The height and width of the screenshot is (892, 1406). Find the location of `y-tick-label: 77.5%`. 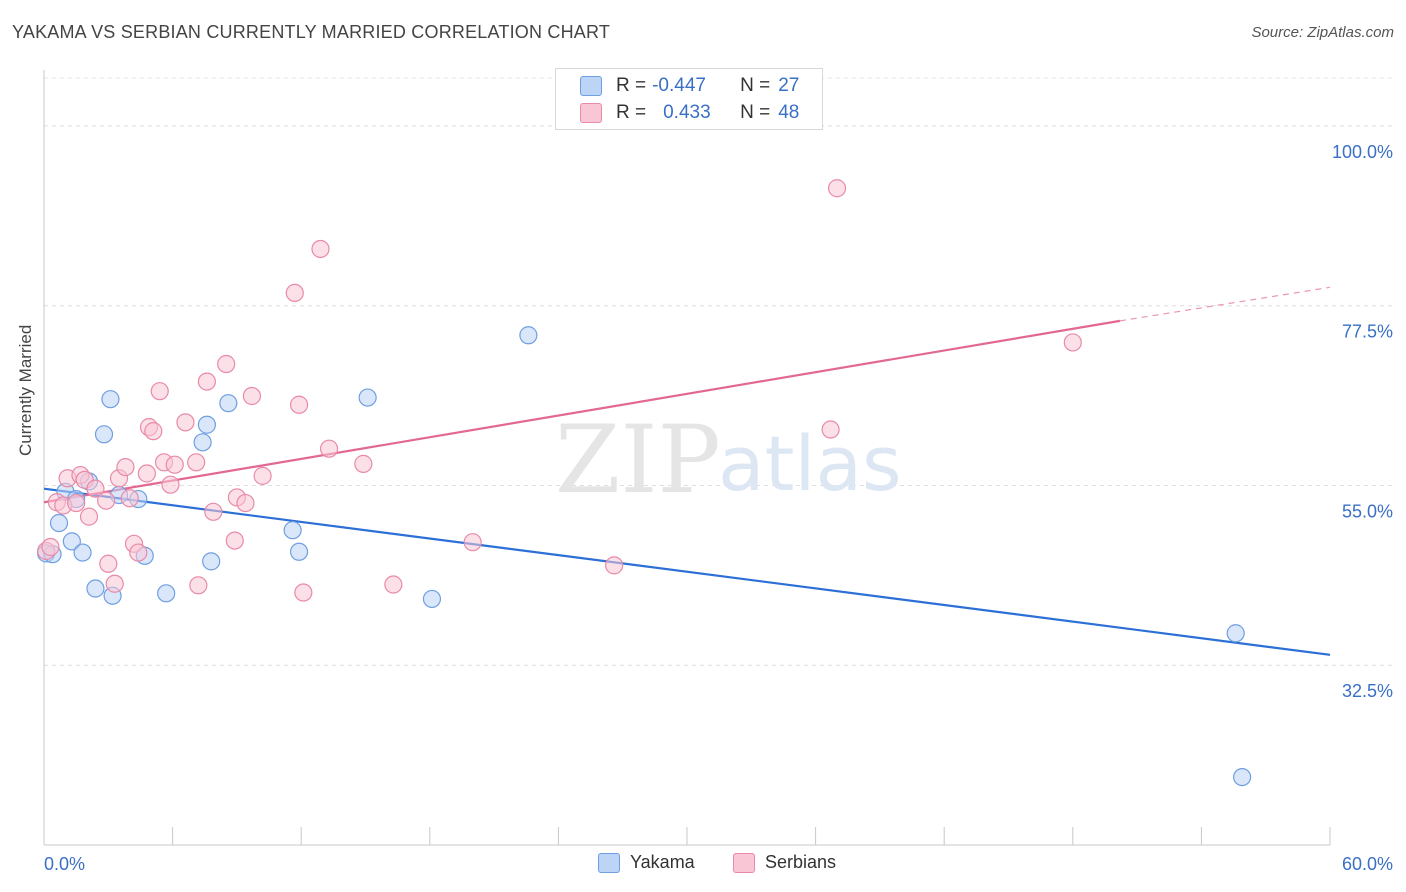

y-tick-label: 77.5% is located at coordinates (1367, 332).